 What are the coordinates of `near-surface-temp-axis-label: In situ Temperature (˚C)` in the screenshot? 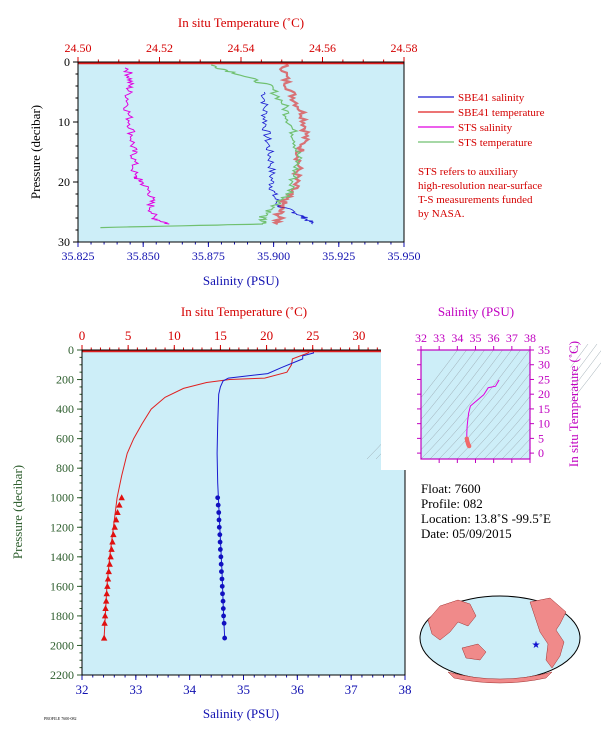 It's located at (241, 22).